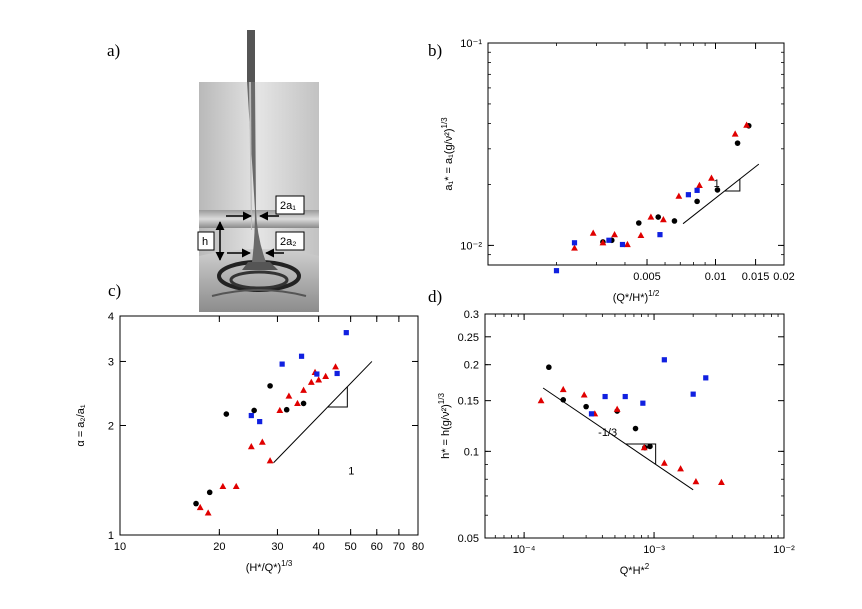  What do you see at coordinates (111, 362) in the screenshot?
I see `y-tick-label: 3` at bounding box center [111, 362].